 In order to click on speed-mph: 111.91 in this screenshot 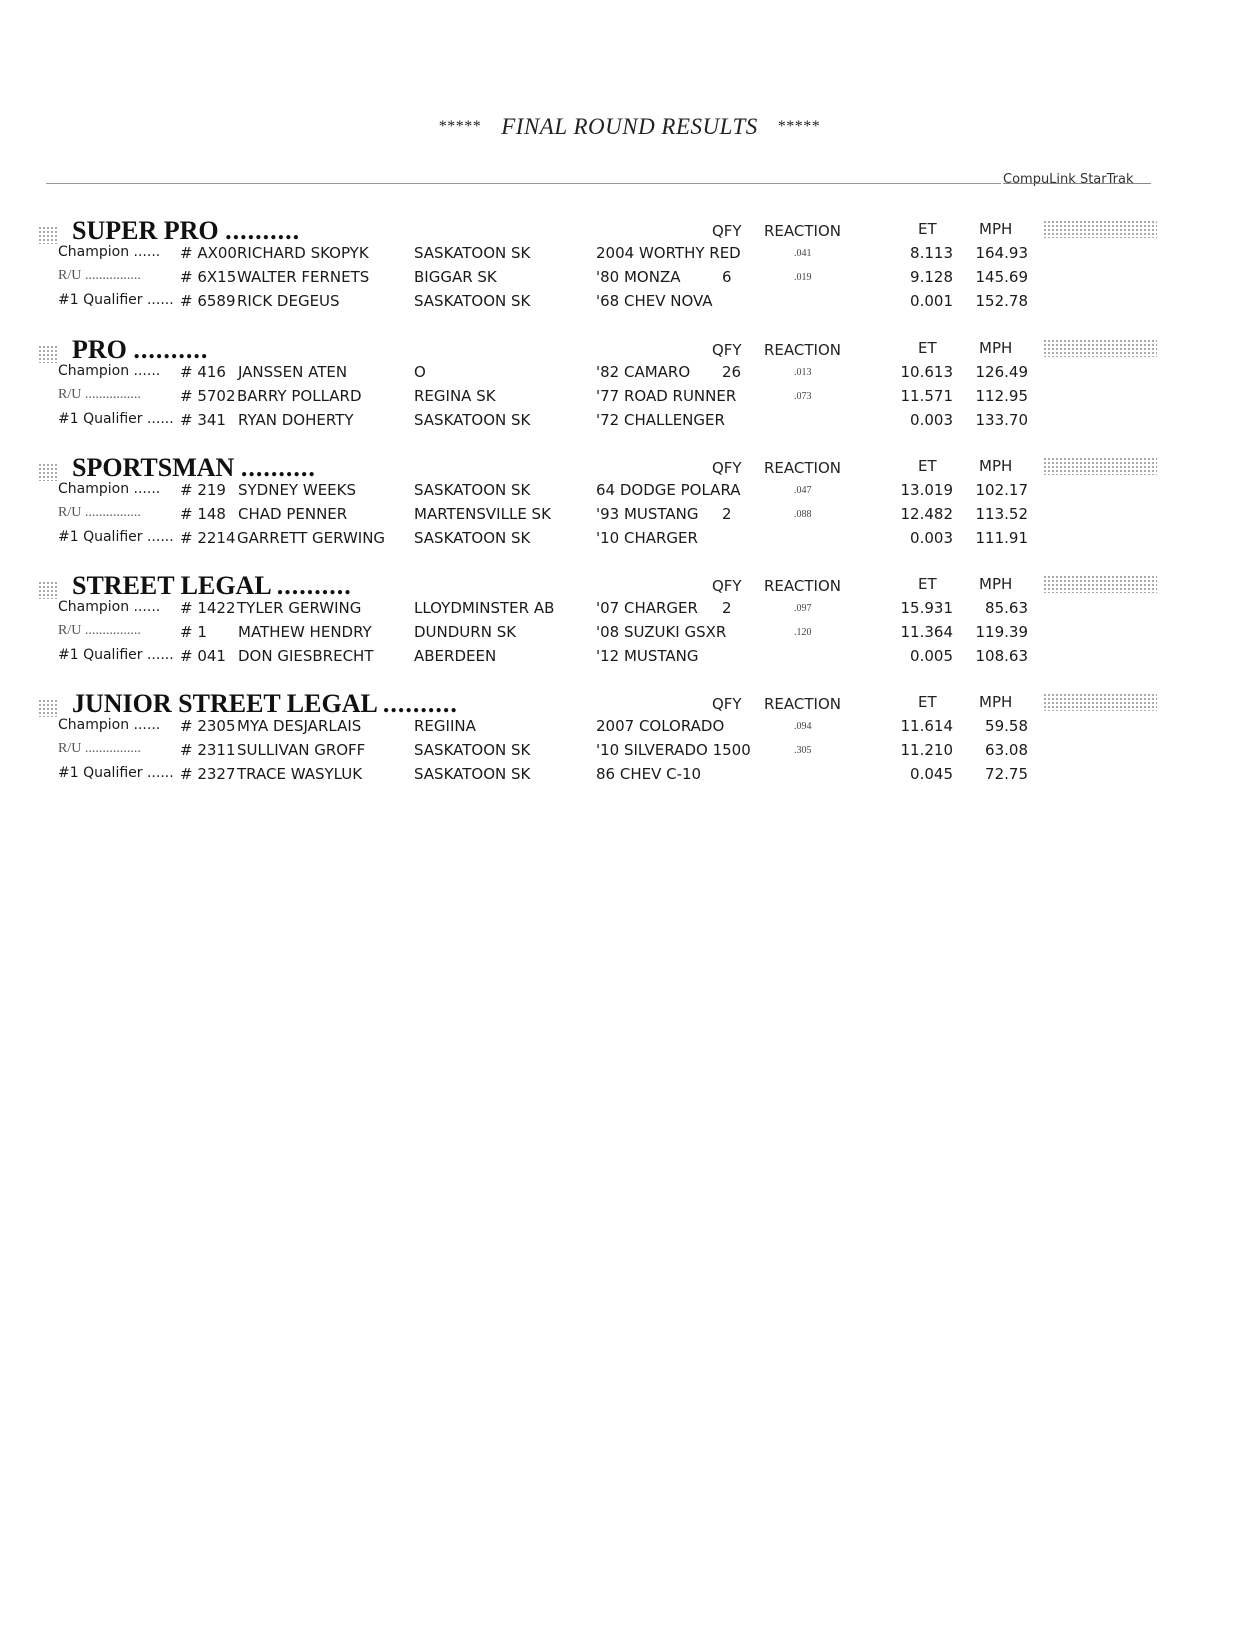, I will do `click(1002, 538)`.